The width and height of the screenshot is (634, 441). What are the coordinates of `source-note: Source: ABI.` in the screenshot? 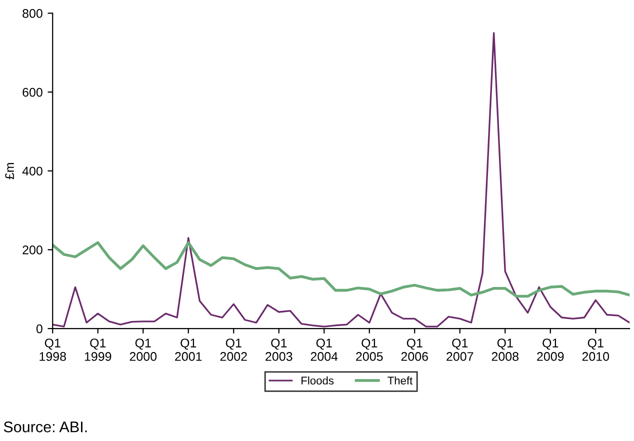 It's located at (45, 427).